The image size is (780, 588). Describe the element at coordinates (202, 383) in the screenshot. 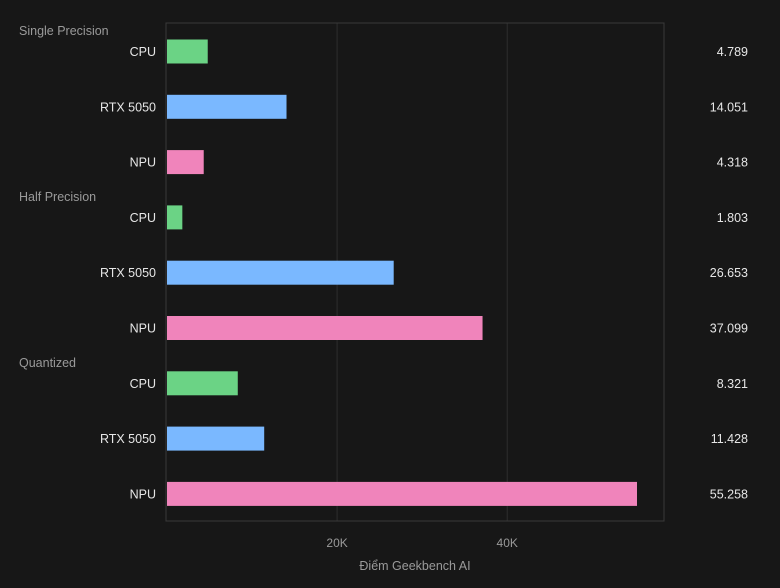

I see `bar-quantized-cpu` at that location.